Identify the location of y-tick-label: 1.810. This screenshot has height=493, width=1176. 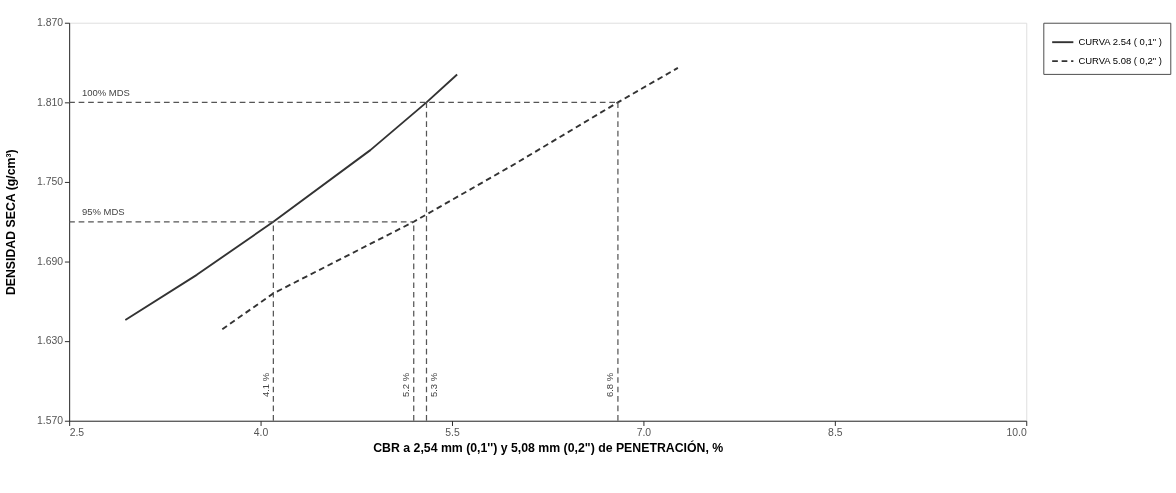
(50, 102).